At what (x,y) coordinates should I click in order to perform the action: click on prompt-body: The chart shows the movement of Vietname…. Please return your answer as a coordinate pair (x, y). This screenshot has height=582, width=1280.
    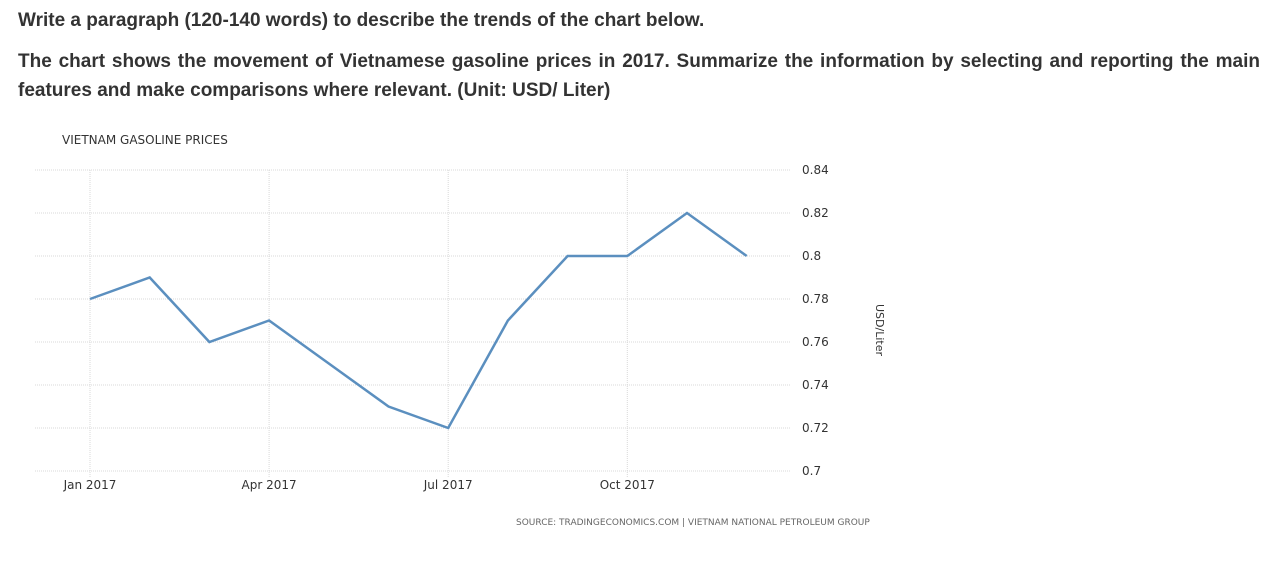
    Looking at the image, I should click on (639, 76).